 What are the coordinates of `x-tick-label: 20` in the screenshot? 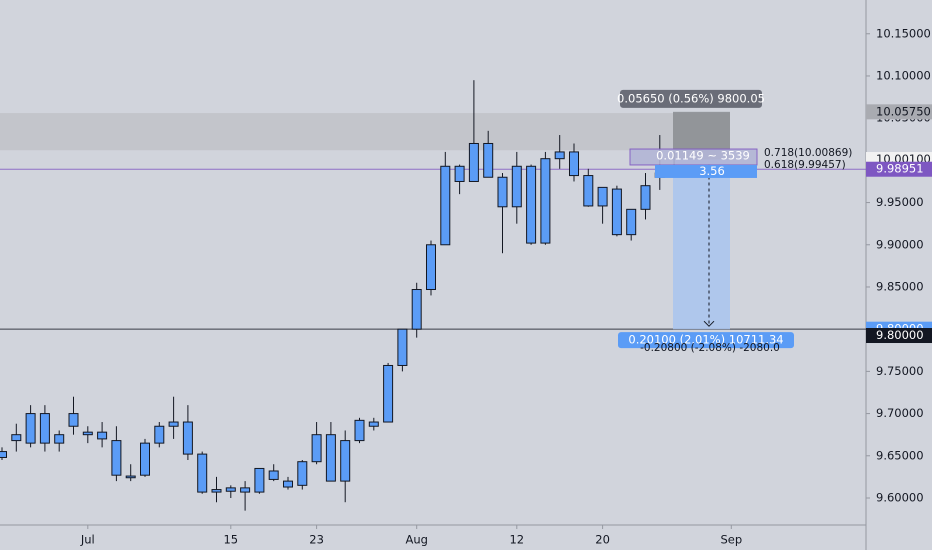 It's located at (602, 540).